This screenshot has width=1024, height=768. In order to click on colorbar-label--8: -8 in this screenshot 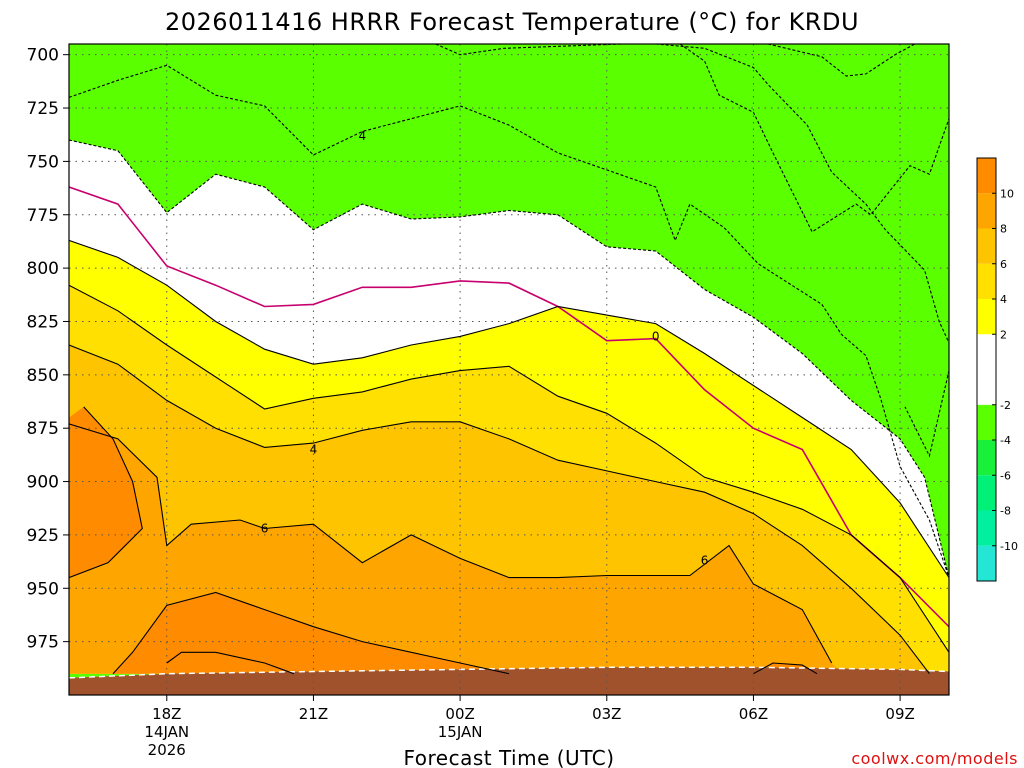, I will do `click(1005, 511)`.